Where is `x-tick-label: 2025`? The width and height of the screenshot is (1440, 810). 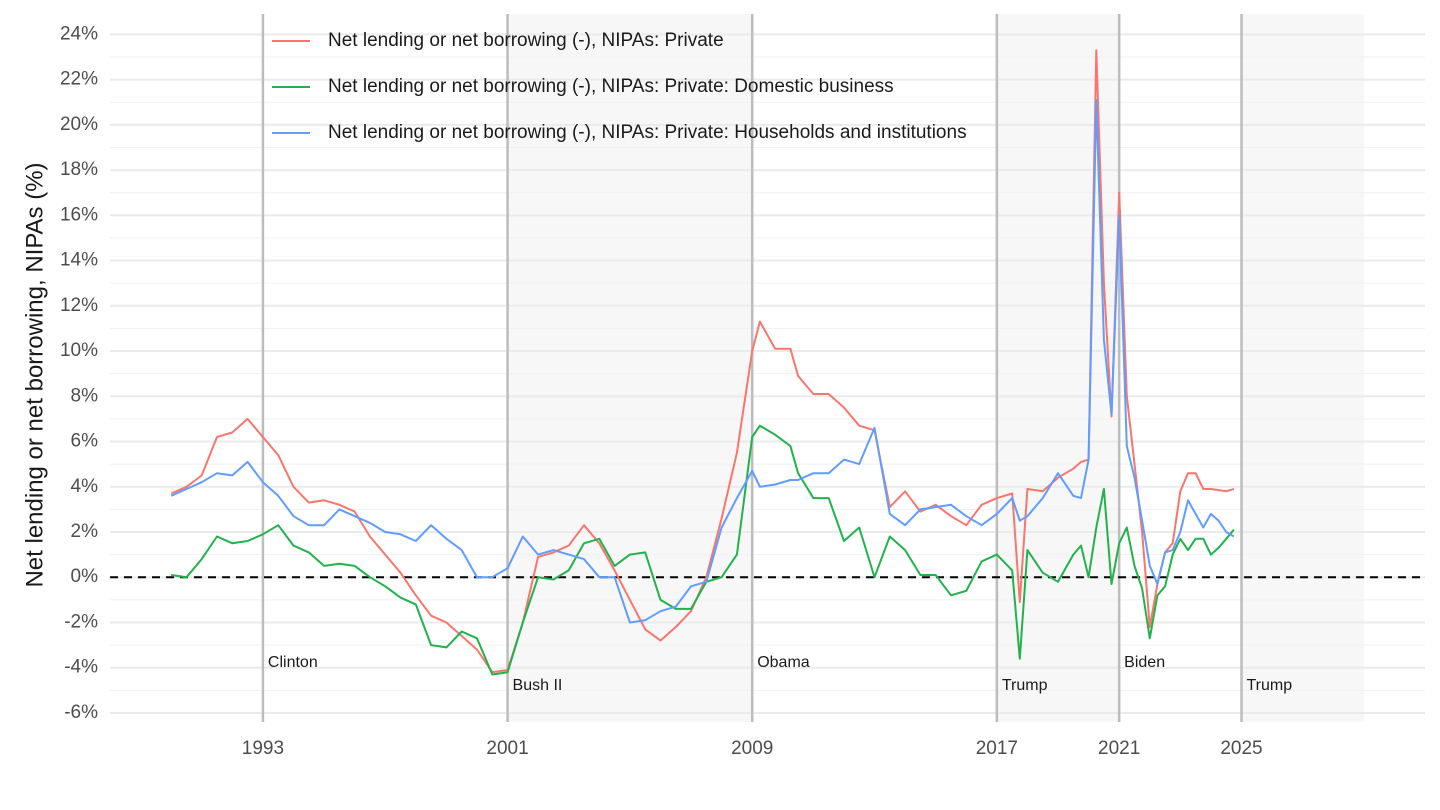 x-tick-label: 2025 is located at coordinates (1241, 748).